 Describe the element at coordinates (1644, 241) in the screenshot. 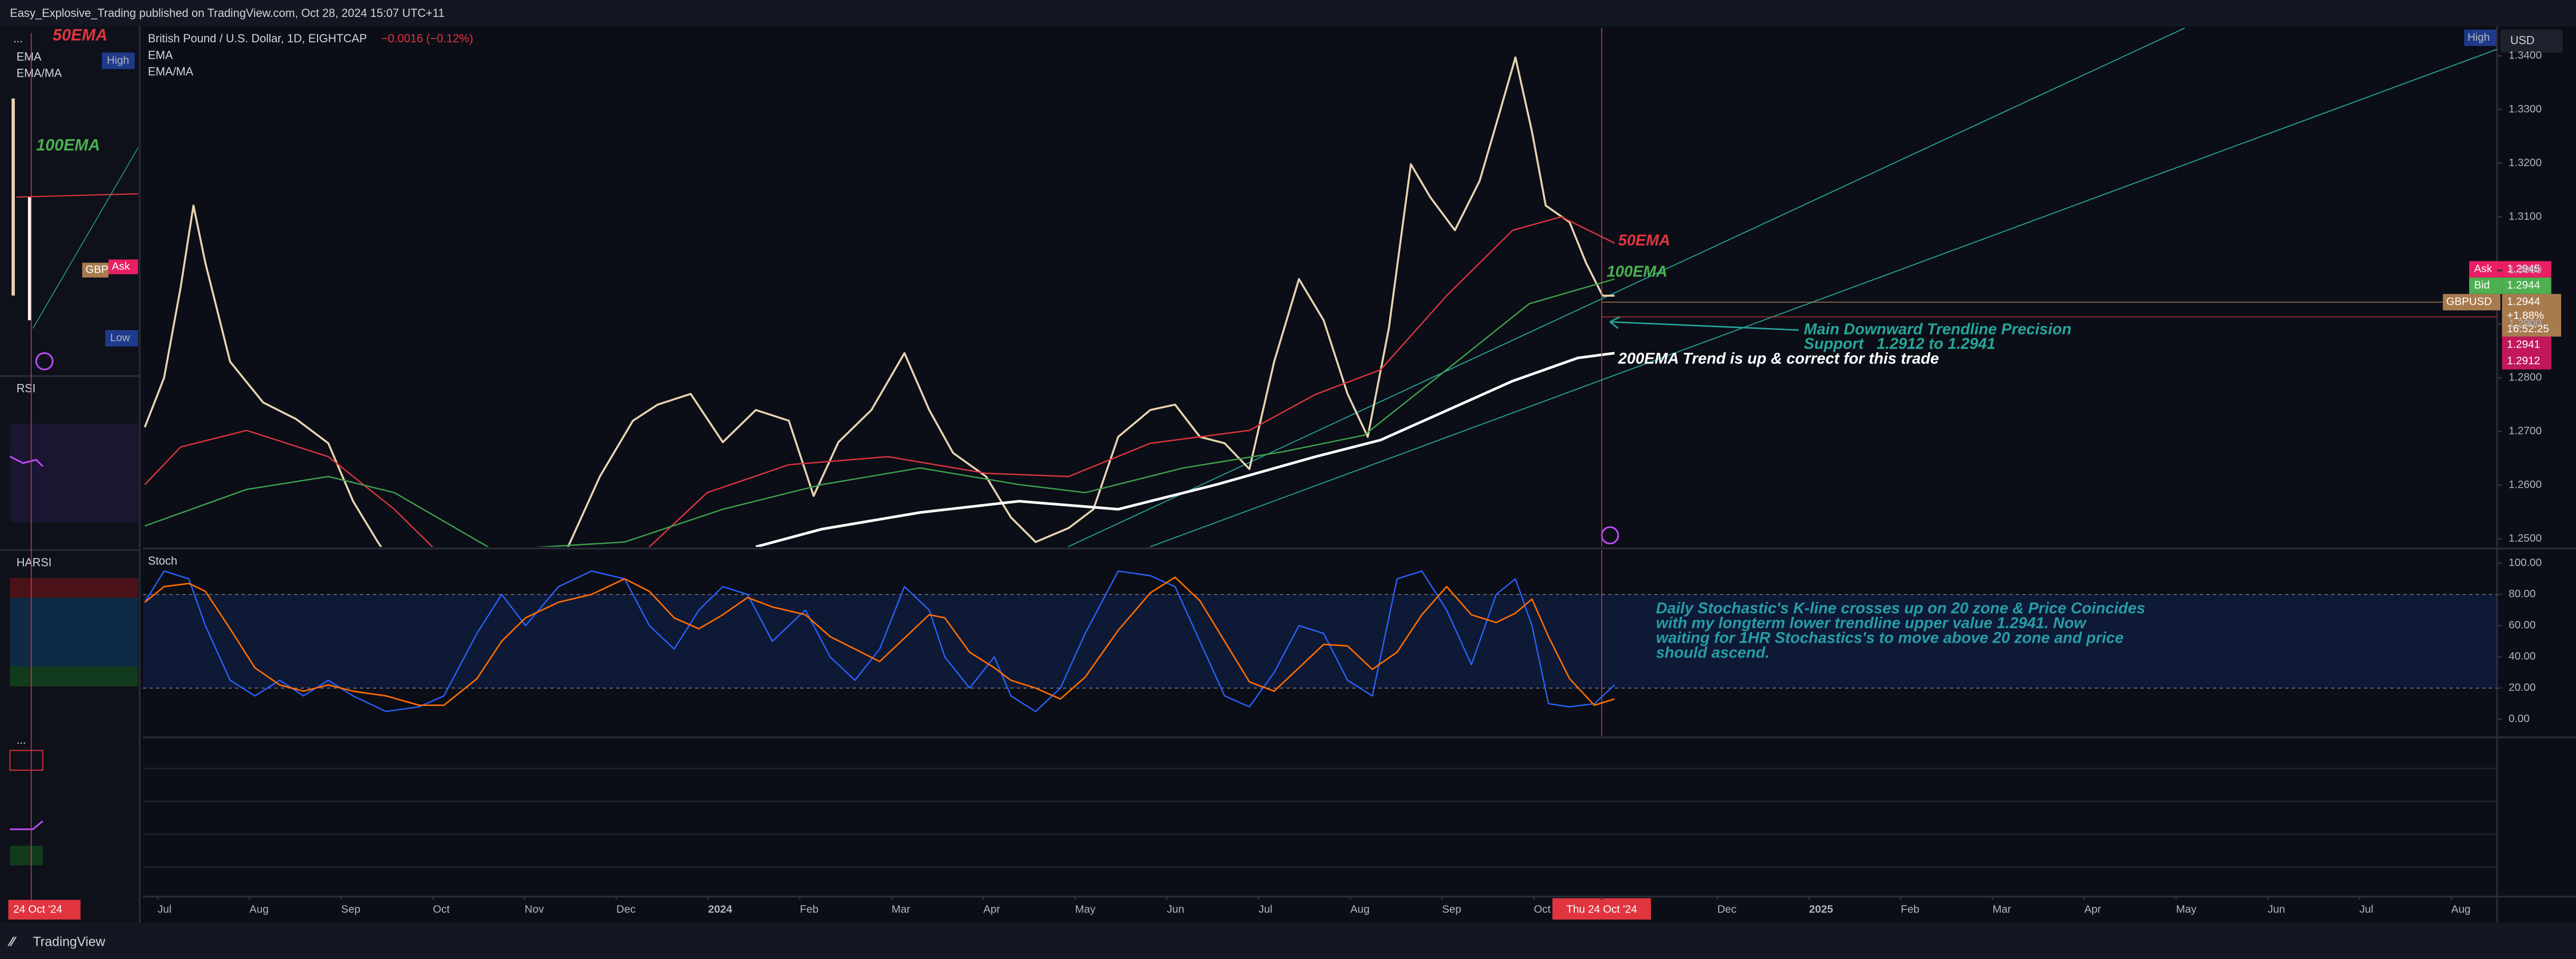

I see `annotation-50ema: 50EMA` at that location.